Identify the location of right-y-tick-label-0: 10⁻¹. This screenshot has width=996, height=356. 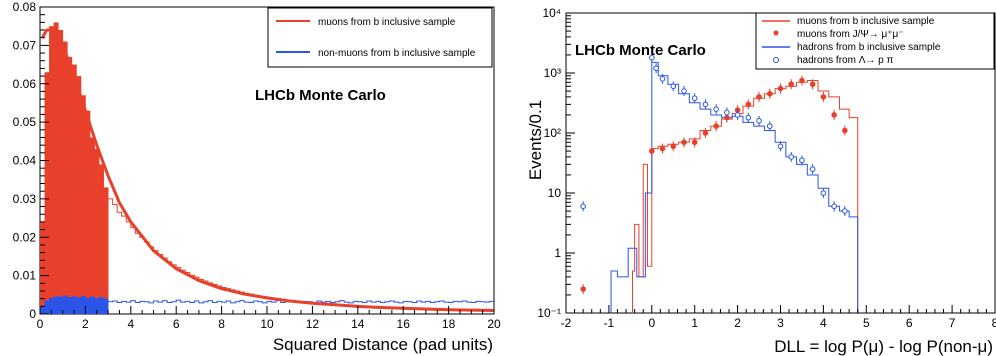
(549, 313).